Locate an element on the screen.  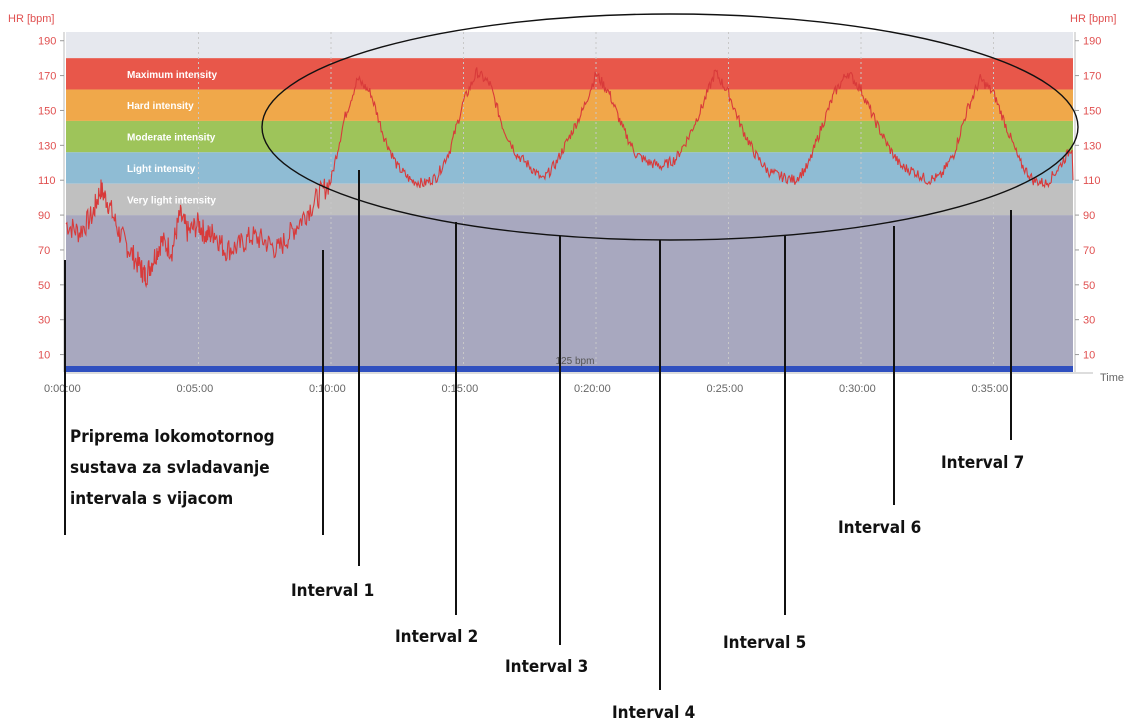
zone-label-0: Maximum intensity is located at coordinates (172, 75).